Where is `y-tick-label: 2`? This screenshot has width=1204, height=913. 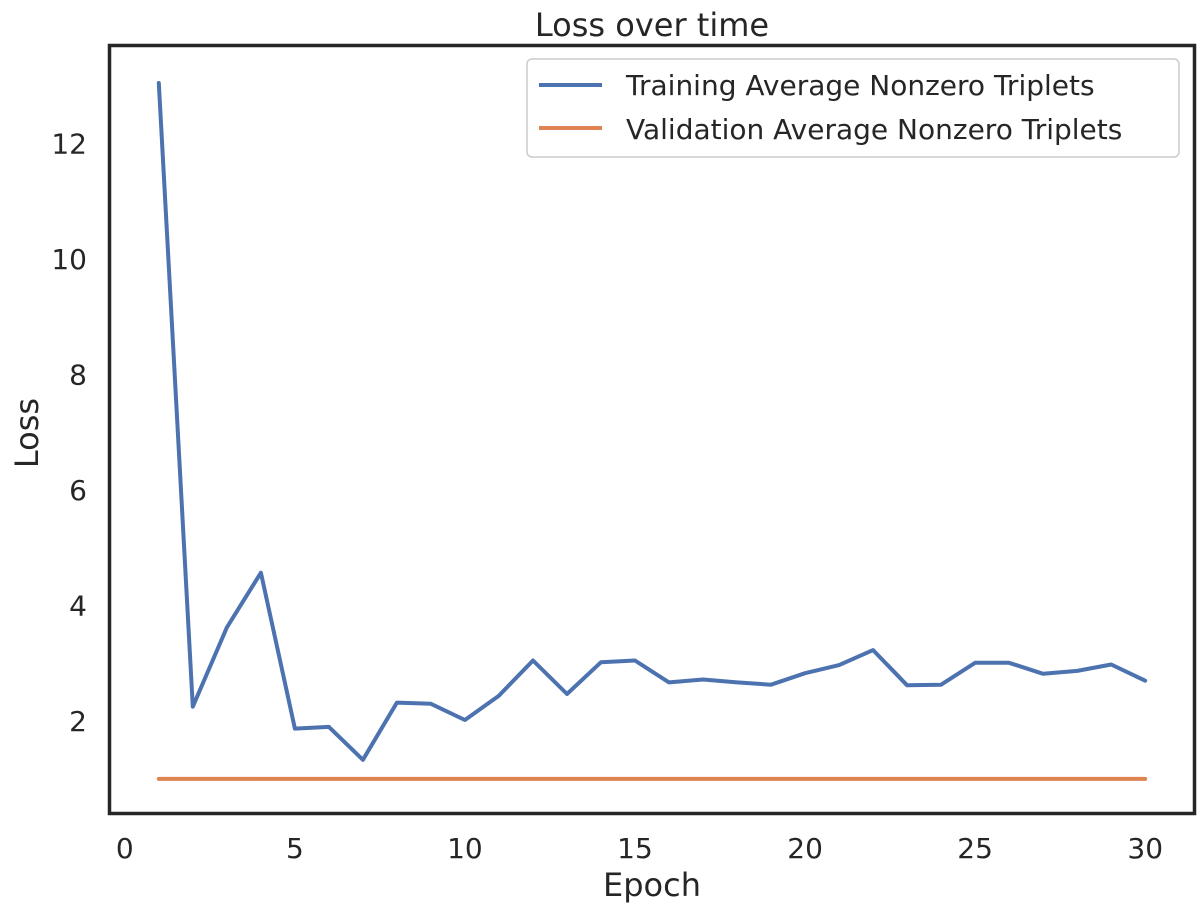 y-tick-label: 2 is located at coordinates (78, 721).